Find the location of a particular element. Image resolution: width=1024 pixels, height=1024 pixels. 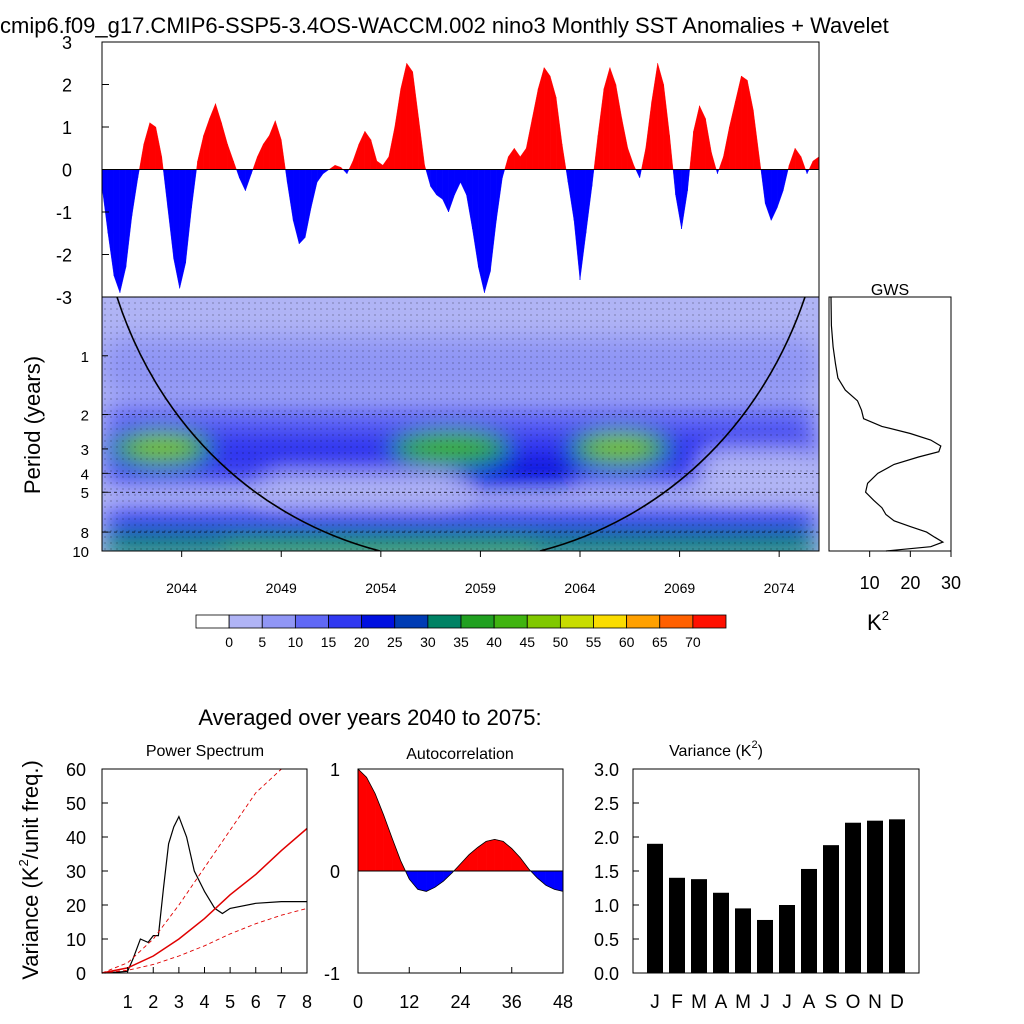

wavelet-ytick-label: 10 is located at coordinates (80, 552).